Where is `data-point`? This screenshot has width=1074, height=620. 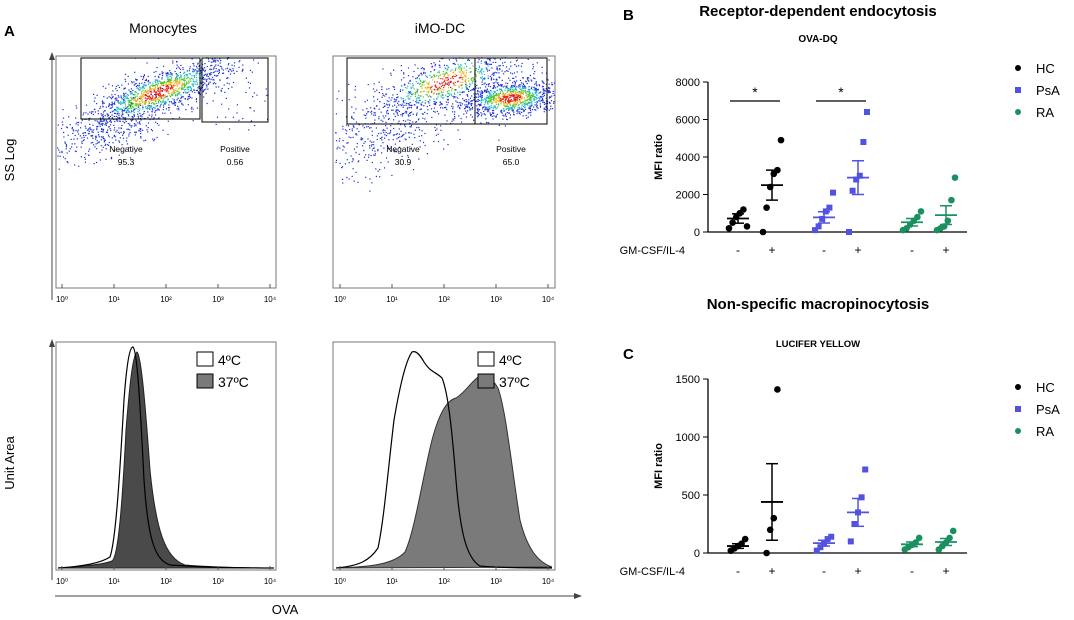 data-point is located at coordinates (951, 200).